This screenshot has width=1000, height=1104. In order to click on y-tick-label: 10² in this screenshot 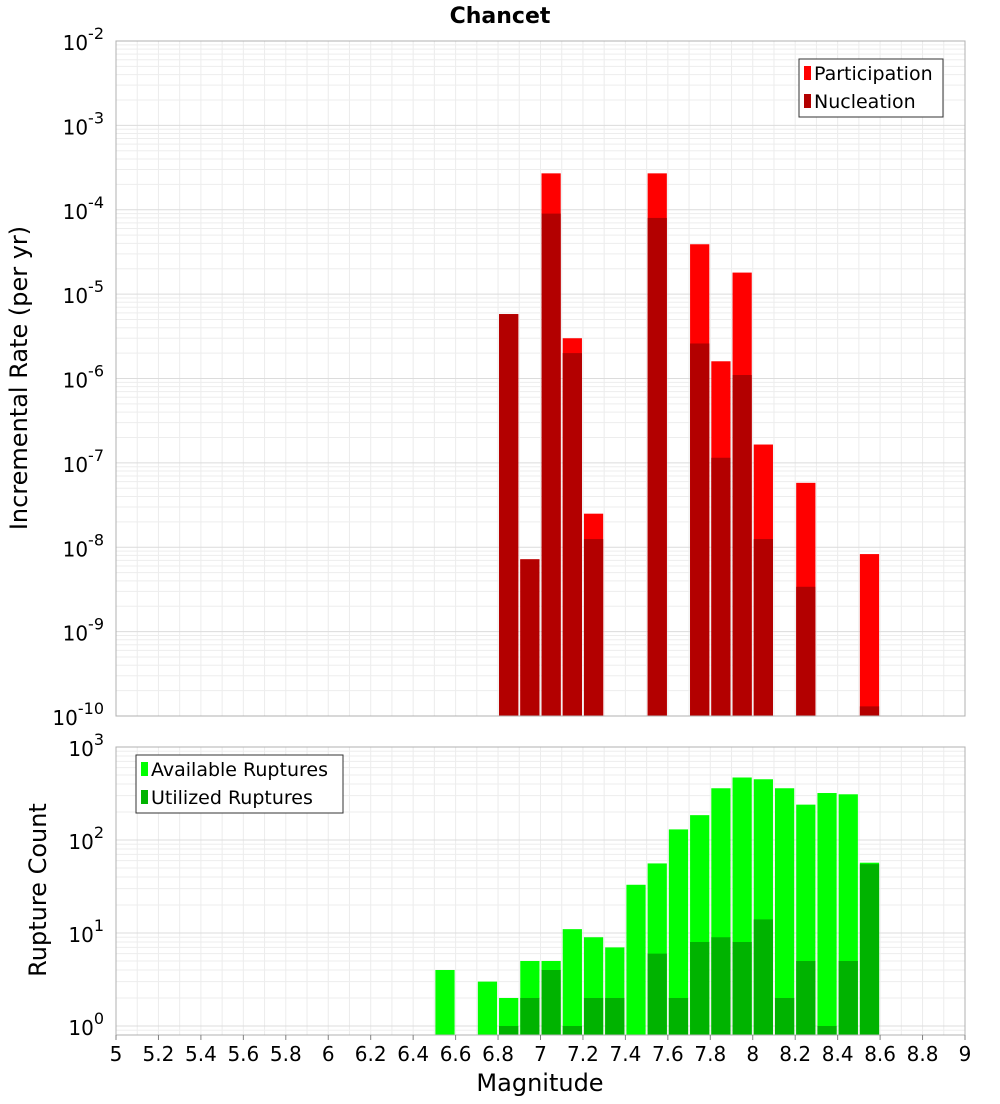, I will do `click(86, 838)`.